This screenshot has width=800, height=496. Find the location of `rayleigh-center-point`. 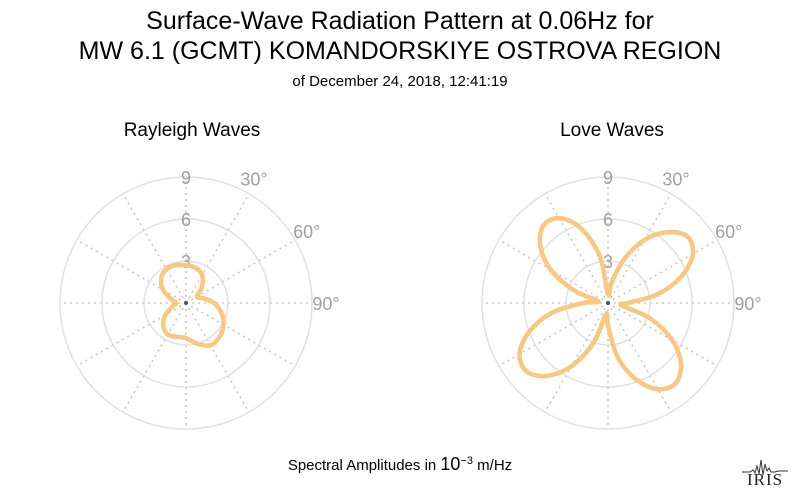

rayleigh-center-point is located at coordinates (186, 303).